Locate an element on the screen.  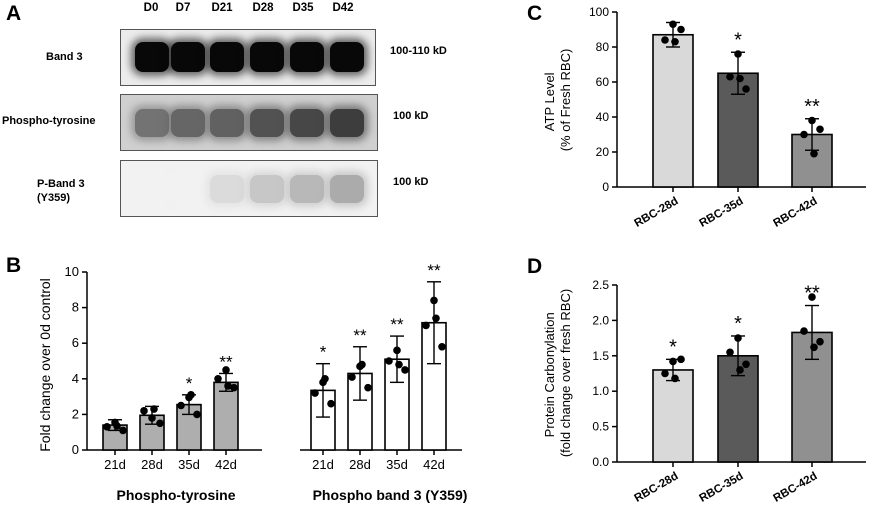
y-tick-label: 2.5 is located at coordinates (600, 285).